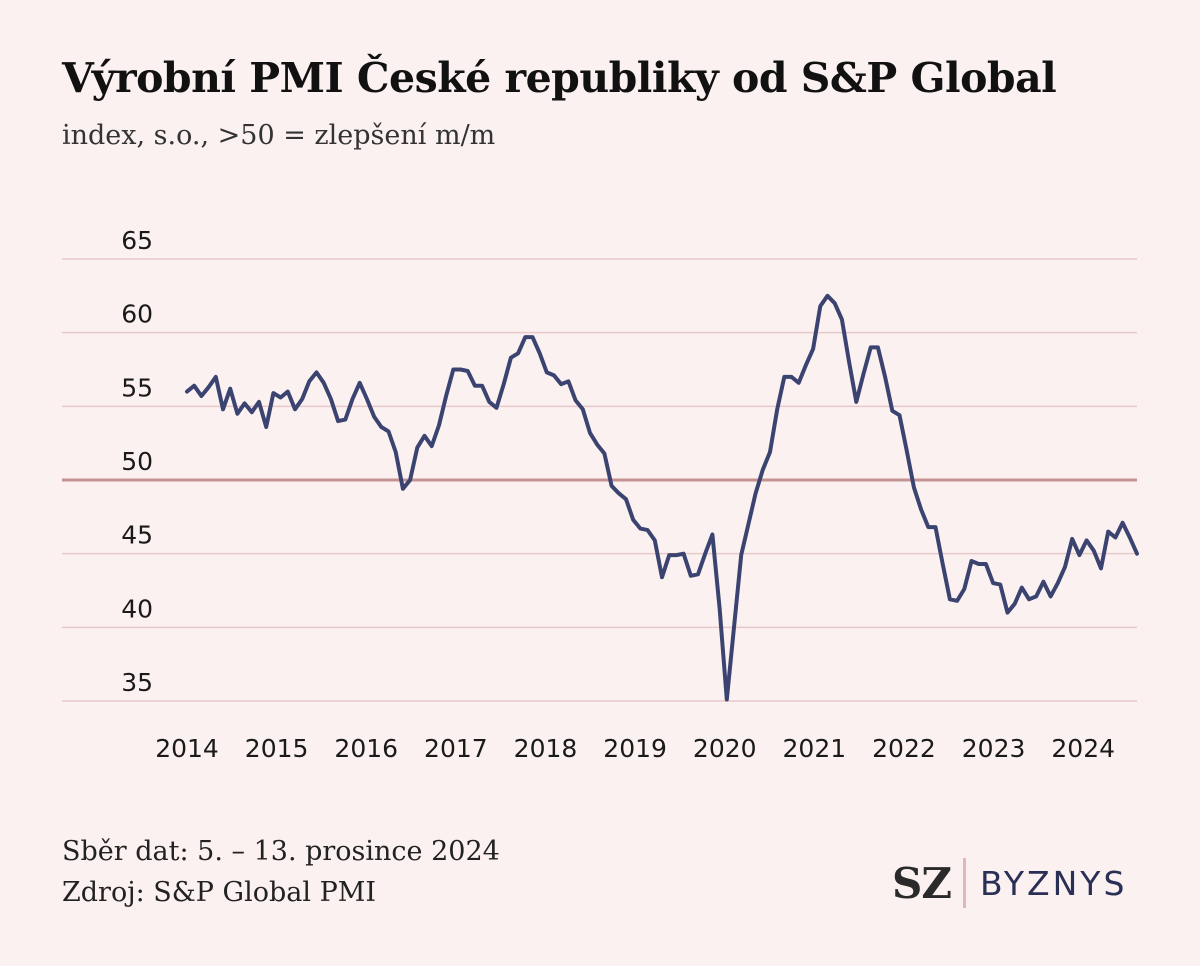 The image size is (1200, 966). I want to click on data-collection-note: Sběr dat: 5. – 13. prosince 2024, so click(281, 851).